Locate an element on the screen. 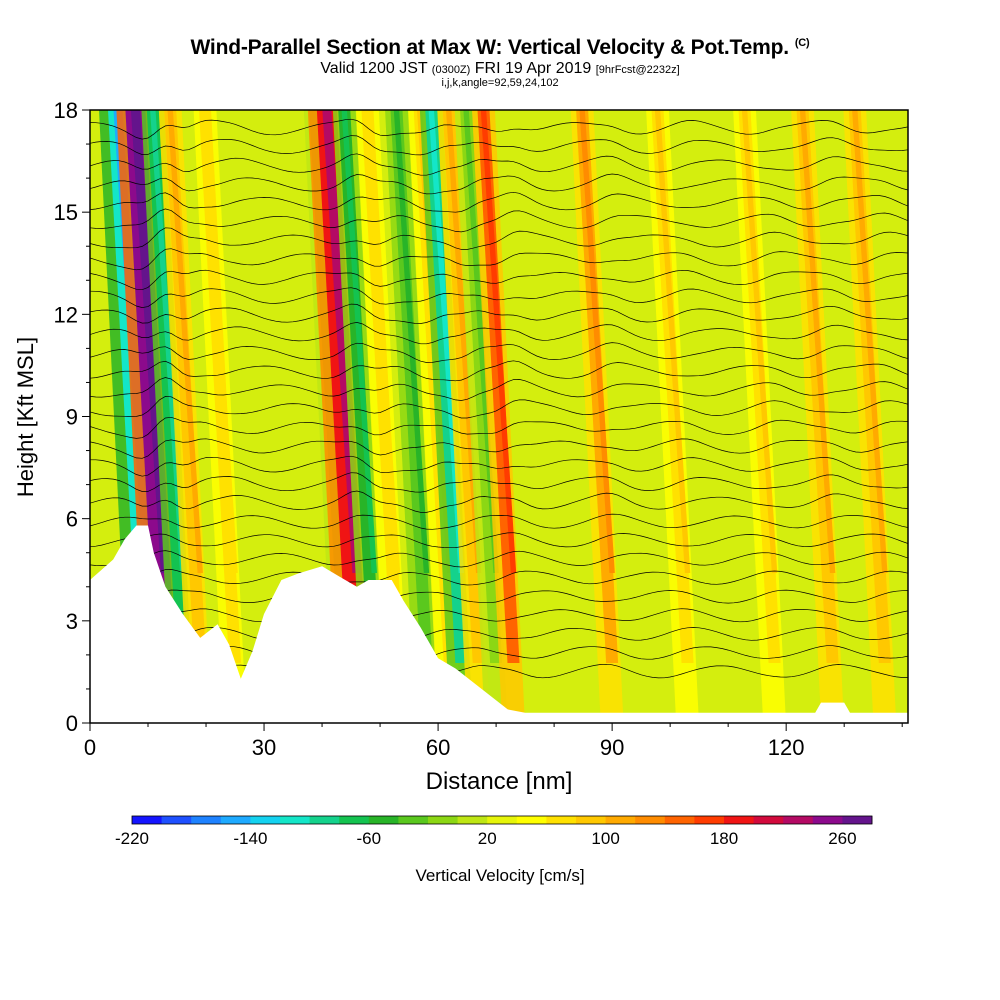 This screenshot has height=1000, width=1000. y-tick-labels: 0 3 6 9 12 15 18 is located at coordinates (66, 417).